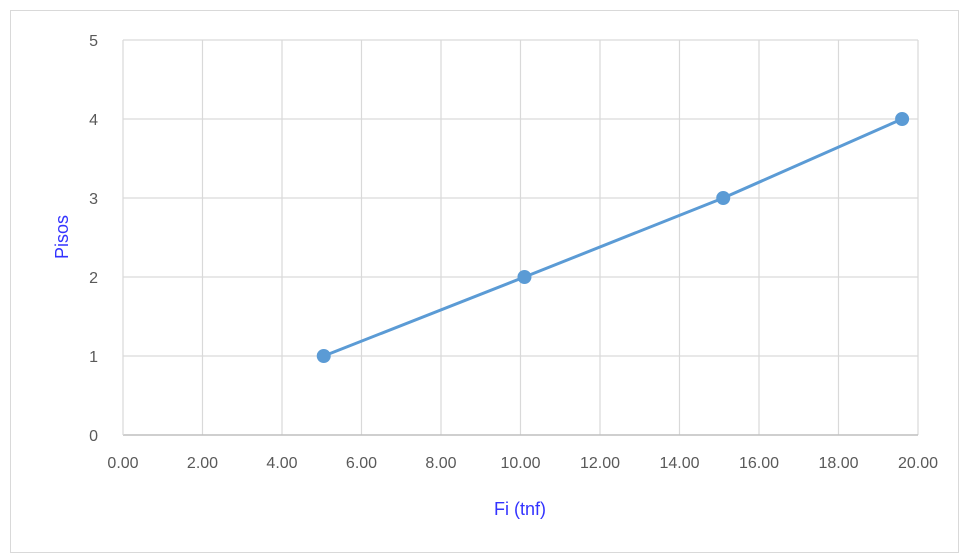 Image resolution: width=961 pixels, height=555 pixels. Describe the element at coordinates (202, 463) in the screenshot. I see `x-tick-label: 2.00` at that location.